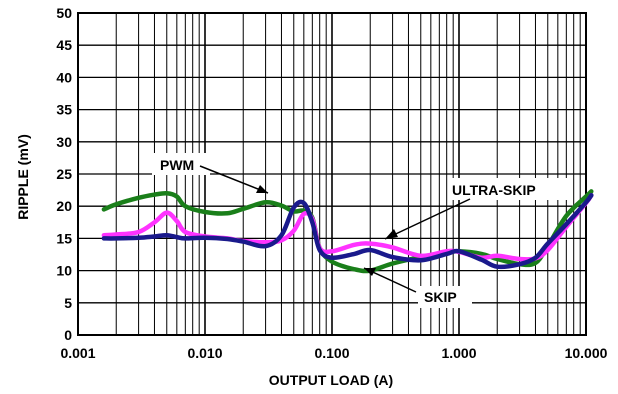 The image size is (618, 394). What do you see at coordinates (64, 238) in the screenshot?
I see `y-tick-label: 15` at bounding box center [64, 238].